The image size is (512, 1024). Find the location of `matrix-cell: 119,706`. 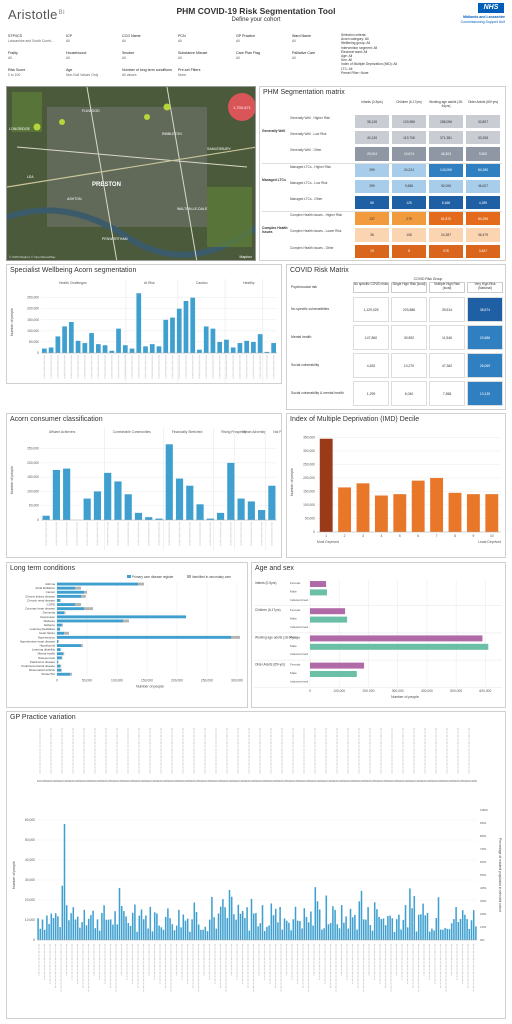

matrix-cell: 119,706 is located at coordinates (409, 138).